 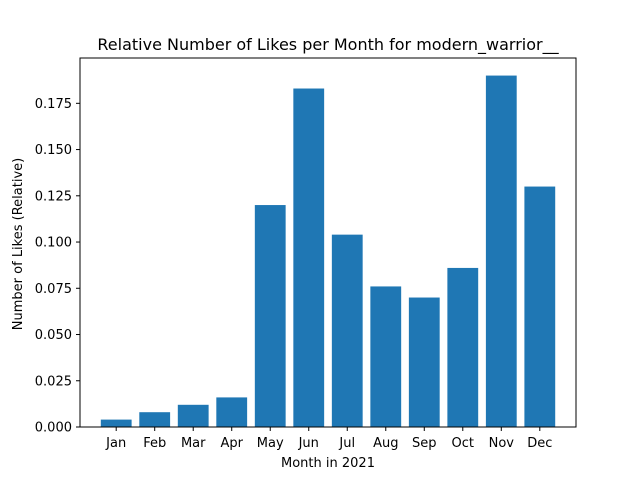 What do you see at coordinates (424, 362) in the screenshot?
I see `bar-sep` at bounding box center [424, 362].